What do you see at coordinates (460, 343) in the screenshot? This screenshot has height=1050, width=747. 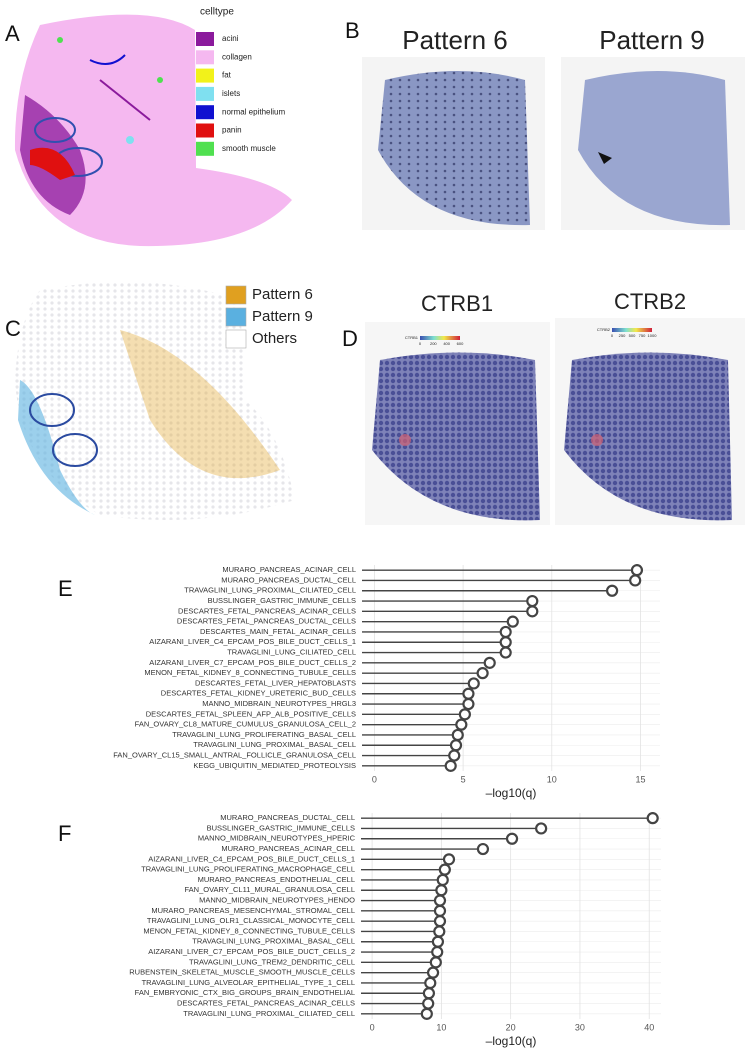 I see `colorbar-tick: 600` at bounding box center [460, 343].